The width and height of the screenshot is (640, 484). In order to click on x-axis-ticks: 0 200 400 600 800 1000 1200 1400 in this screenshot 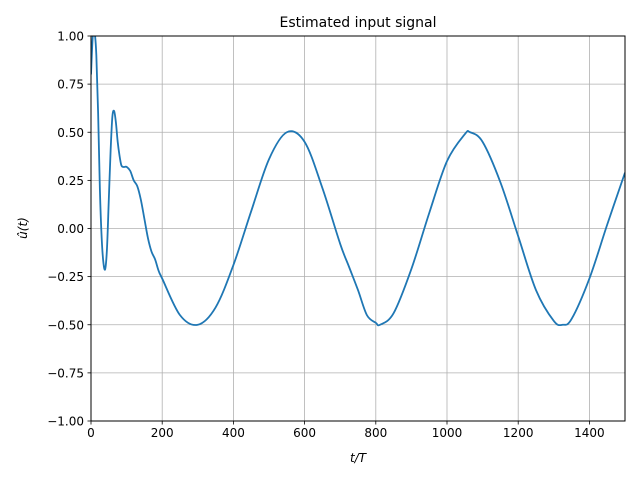, I will do `click(346, 430)`.